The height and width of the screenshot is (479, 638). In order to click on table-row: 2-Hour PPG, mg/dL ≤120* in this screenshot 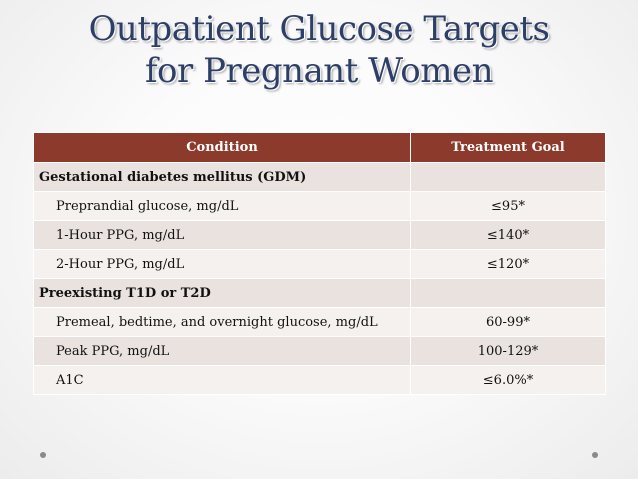, I will do `click(319, 264)`.